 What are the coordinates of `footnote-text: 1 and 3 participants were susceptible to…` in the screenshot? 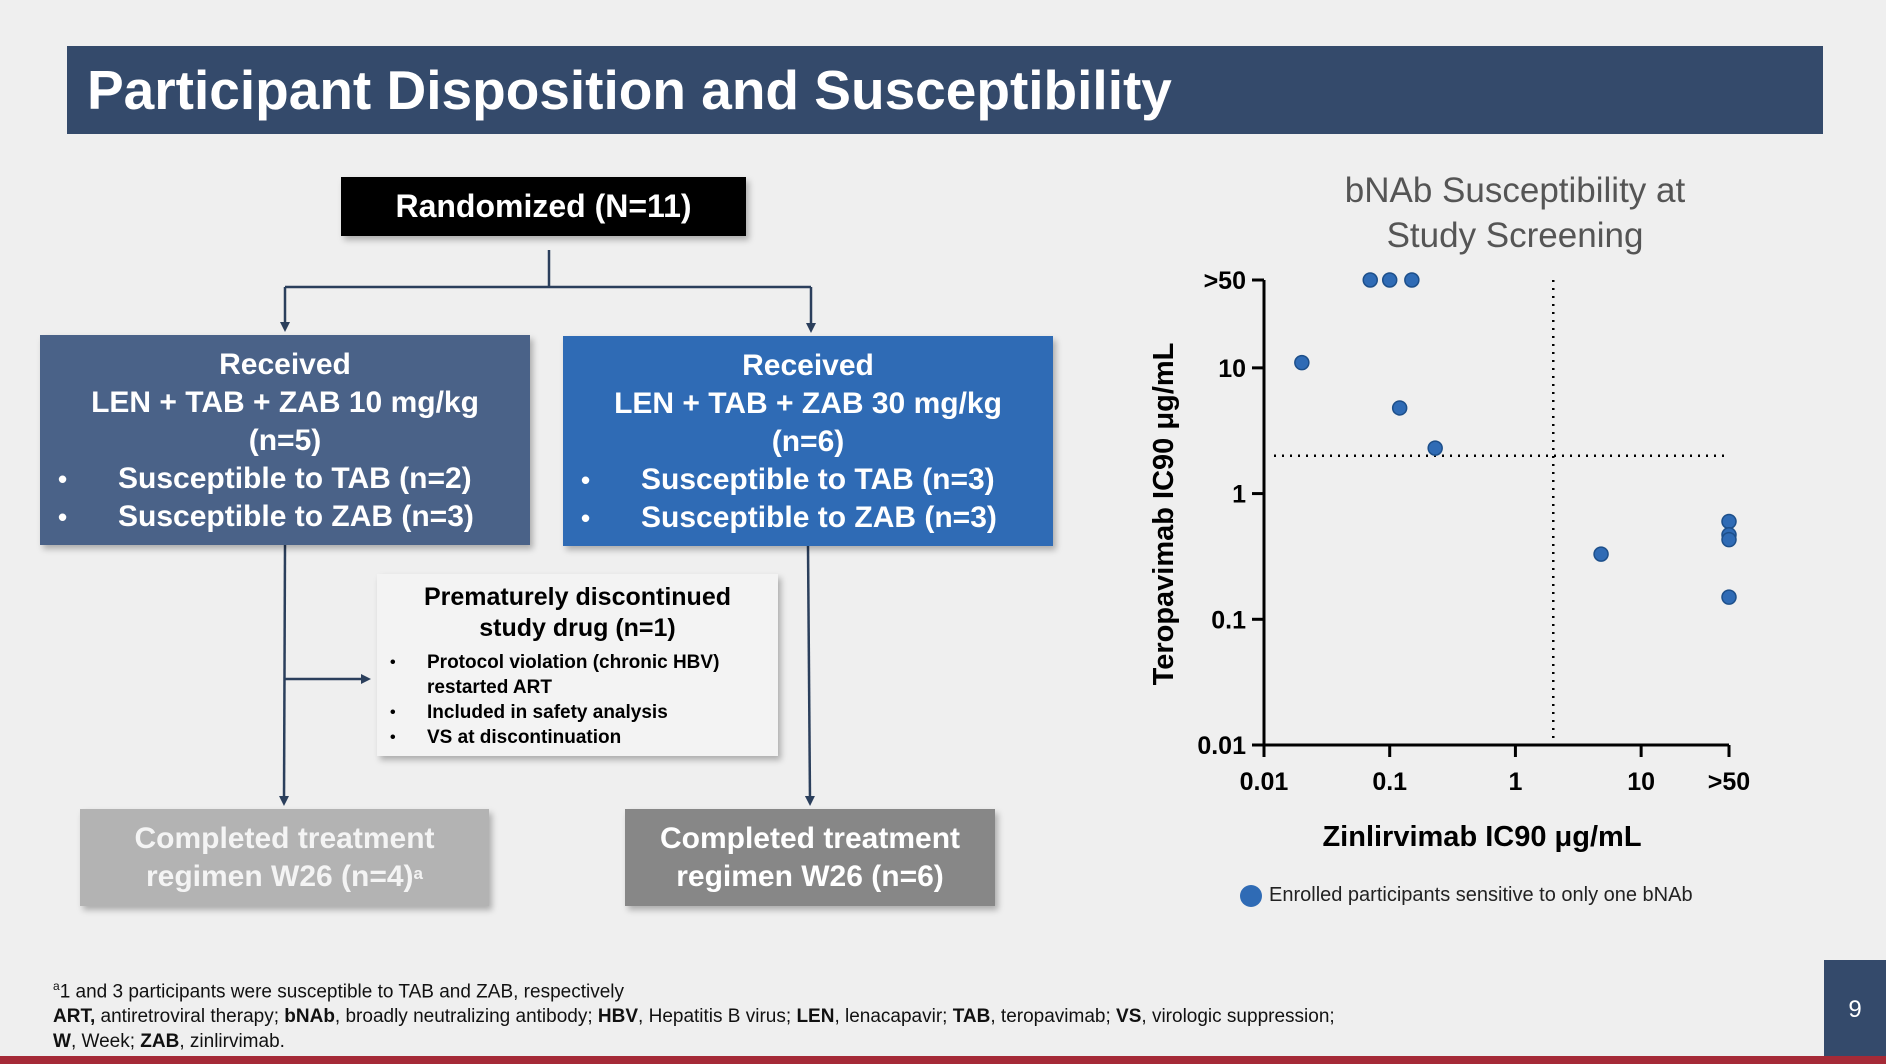 It's located at (342, 992).